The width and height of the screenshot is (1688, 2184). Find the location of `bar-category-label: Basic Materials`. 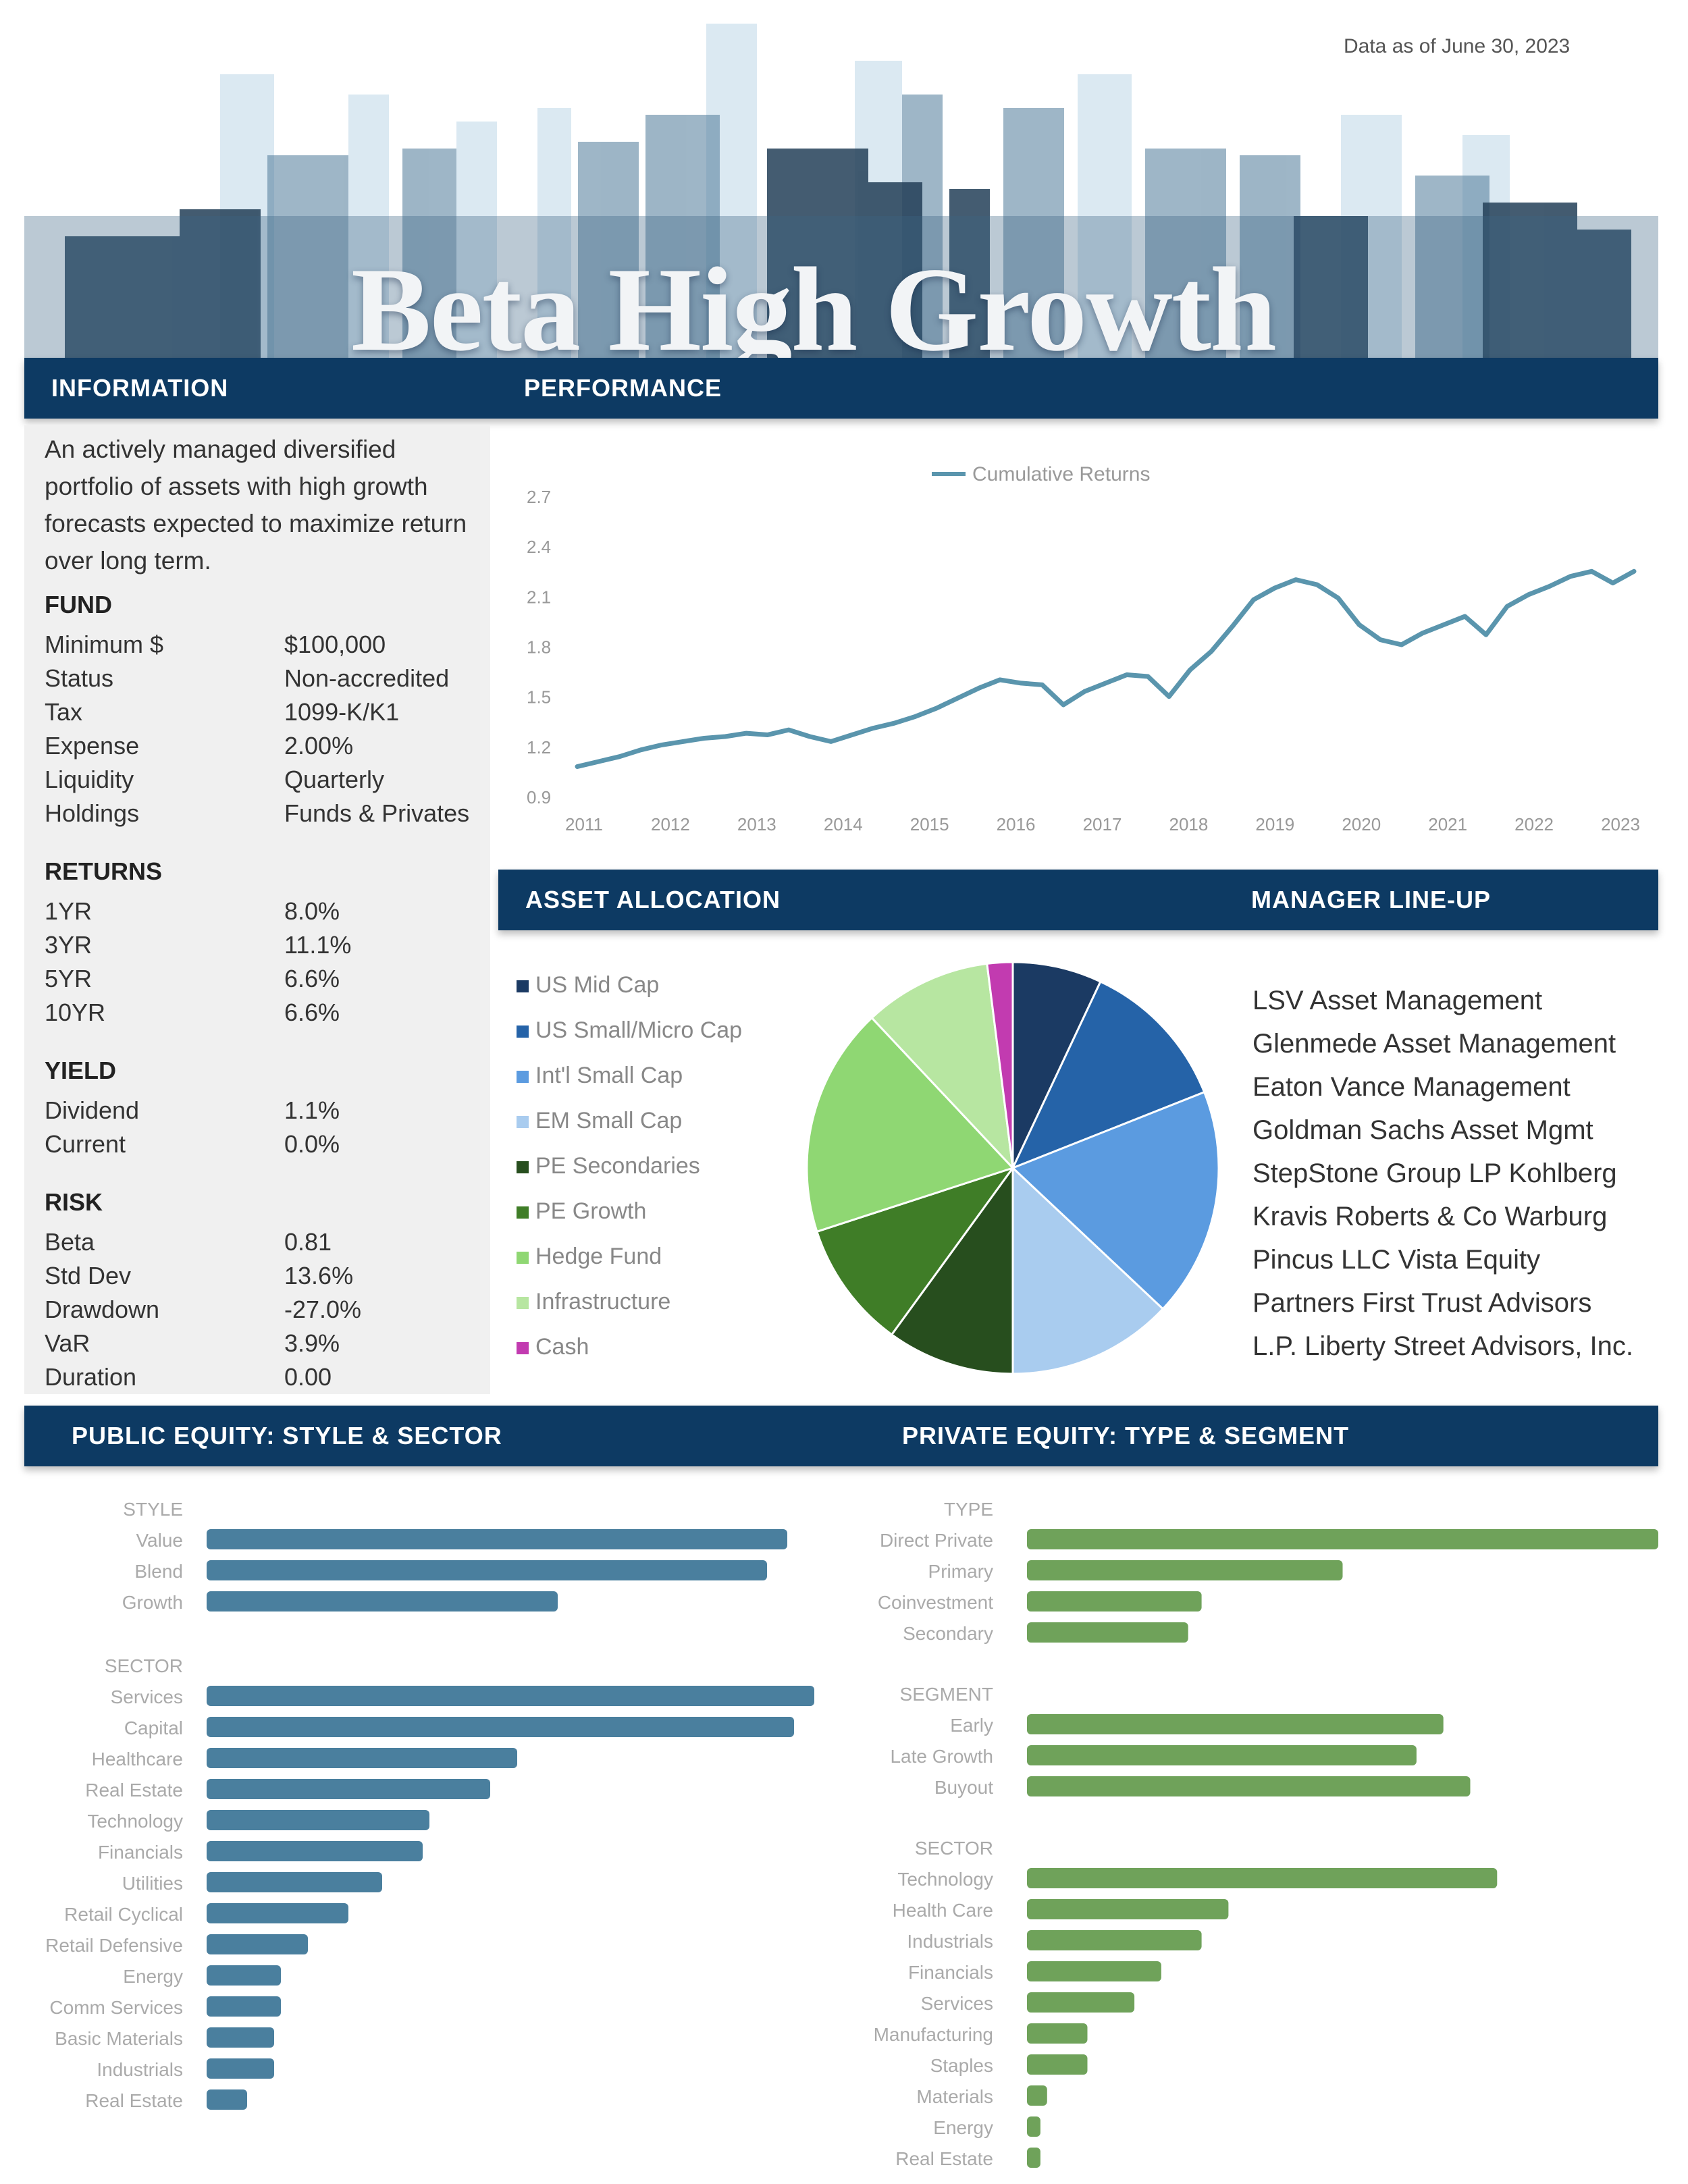

bar-category-label: Basic Materials is located at coordinates (119, 2038).